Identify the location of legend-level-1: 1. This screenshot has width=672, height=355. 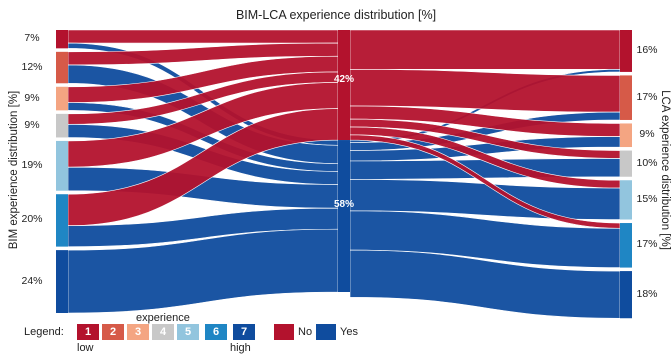
(88, 332).